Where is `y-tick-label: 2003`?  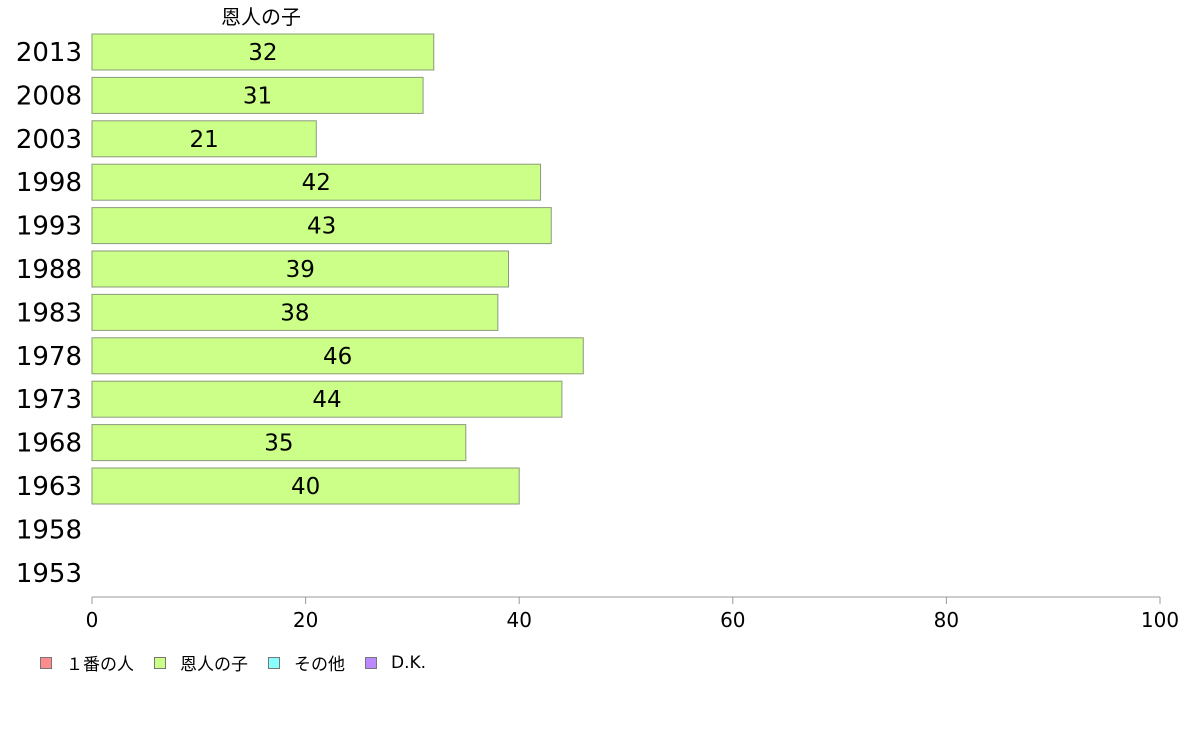 y-tick-label: 2003 is located at coordinates (49, 140).